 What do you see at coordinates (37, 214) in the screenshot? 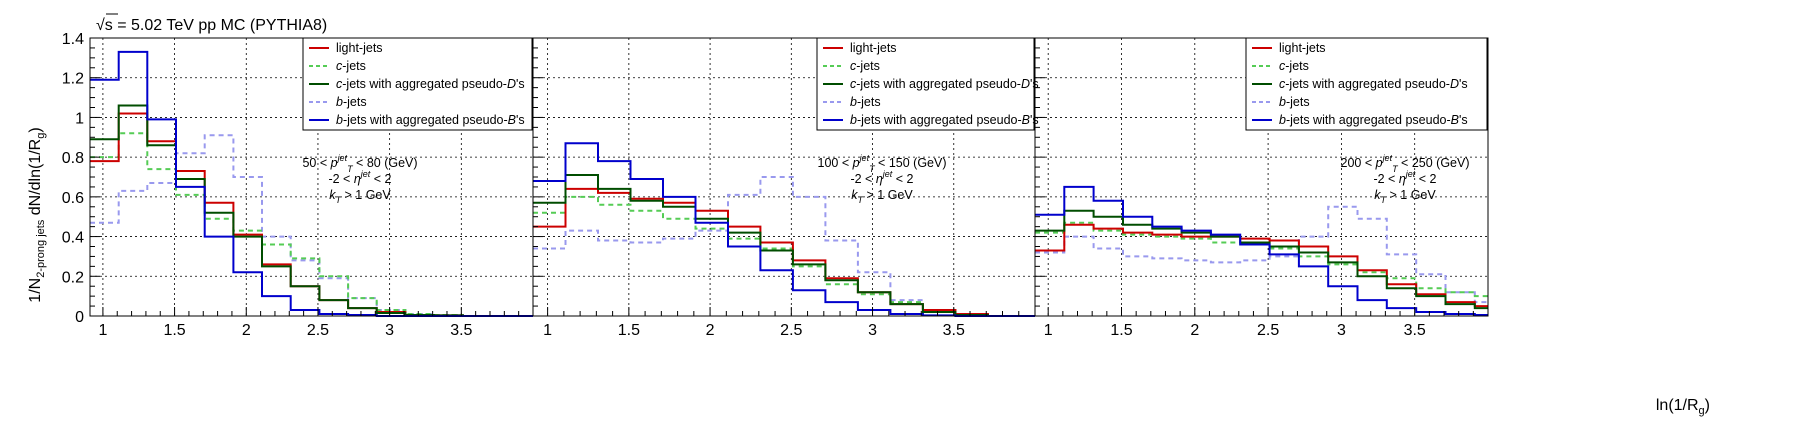
I see `y-axis-label: 1/N2-prong jets dN/dln(1/Rg)` at bounding box center [37, 214].